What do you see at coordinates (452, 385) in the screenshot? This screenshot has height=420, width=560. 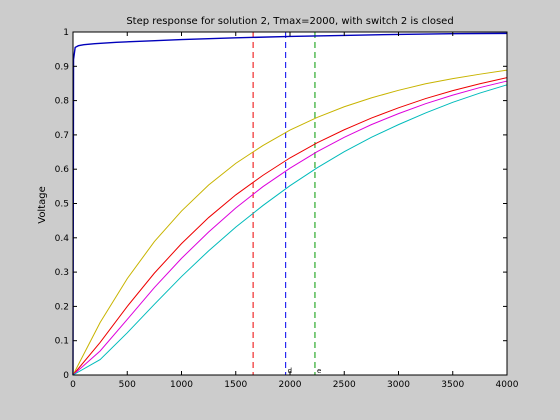 I see `x-tick-label: 3500` at bounding box center [452, 385].